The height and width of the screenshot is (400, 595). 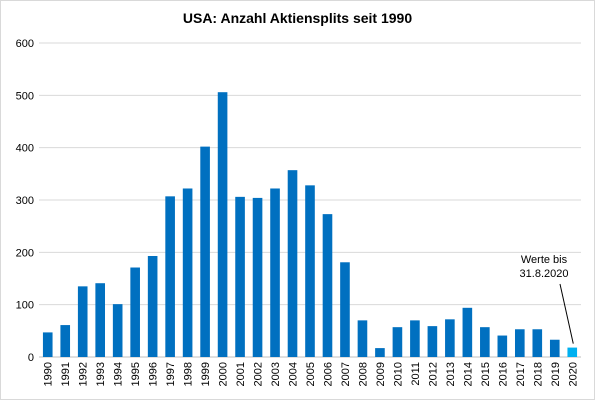 What do you see at coordinates (345, 309) in the screenshot?
I see `bar-2007` at bounding box center [345, 309].